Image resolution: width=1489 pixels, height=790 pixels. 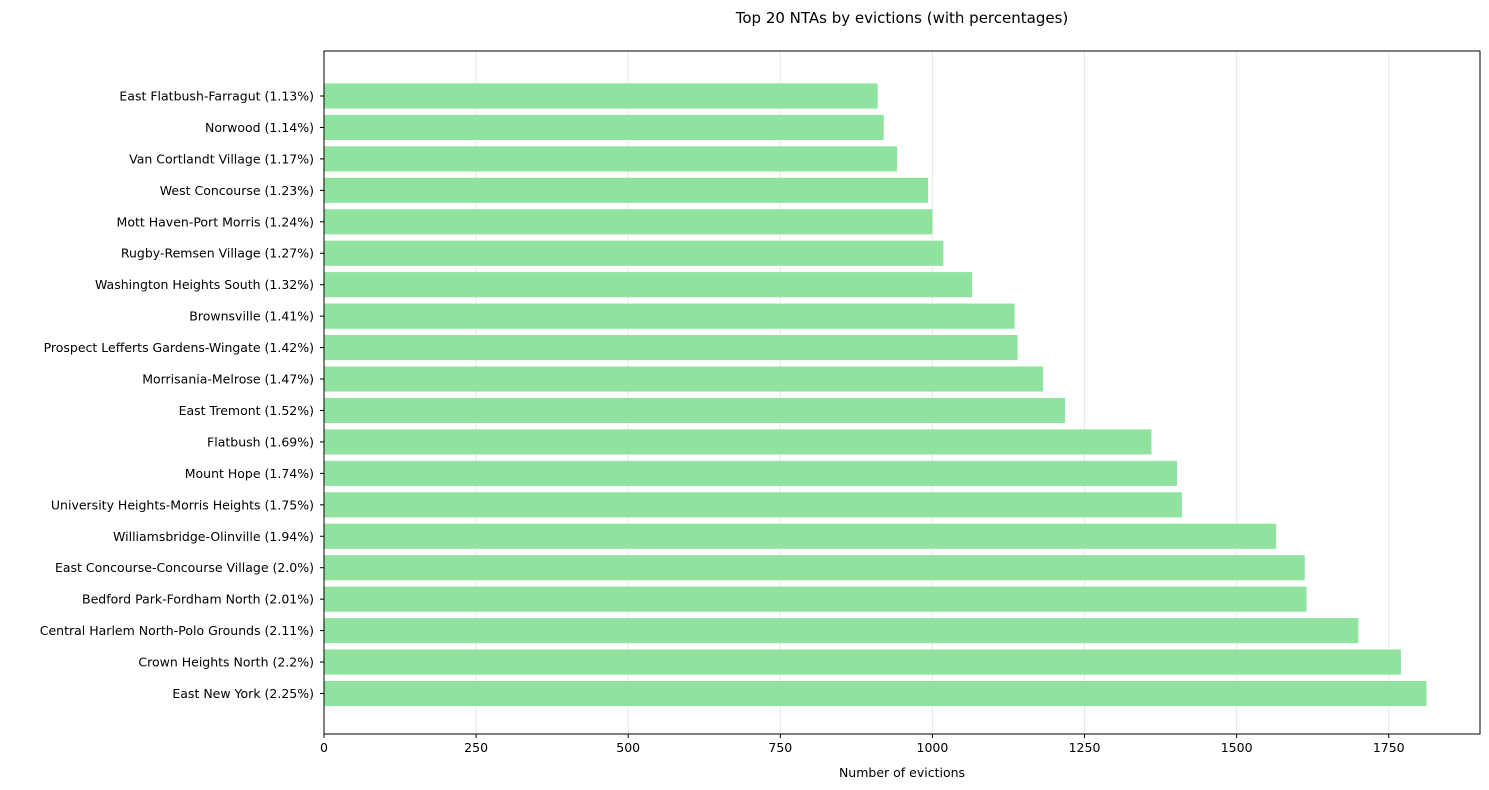 I want to click on x-tick-label: 500, so click(x=628, y=747).